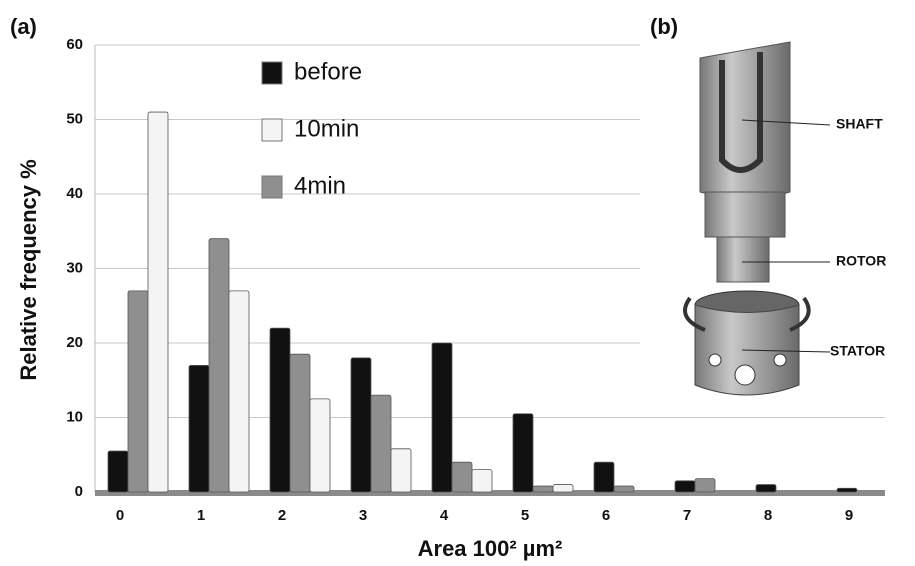 The width and height of the screenshot is (915, 566). Describe the element at coordinates (664, 26) in the screenshot. I see `panel-label: (b)` at that location.